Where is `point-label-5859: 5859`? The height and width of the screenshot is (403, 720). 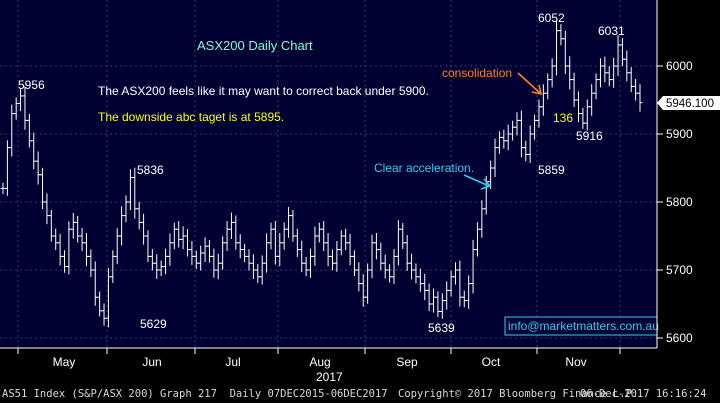
point-label-5859: 5859 is located at coordinates (551, 170).